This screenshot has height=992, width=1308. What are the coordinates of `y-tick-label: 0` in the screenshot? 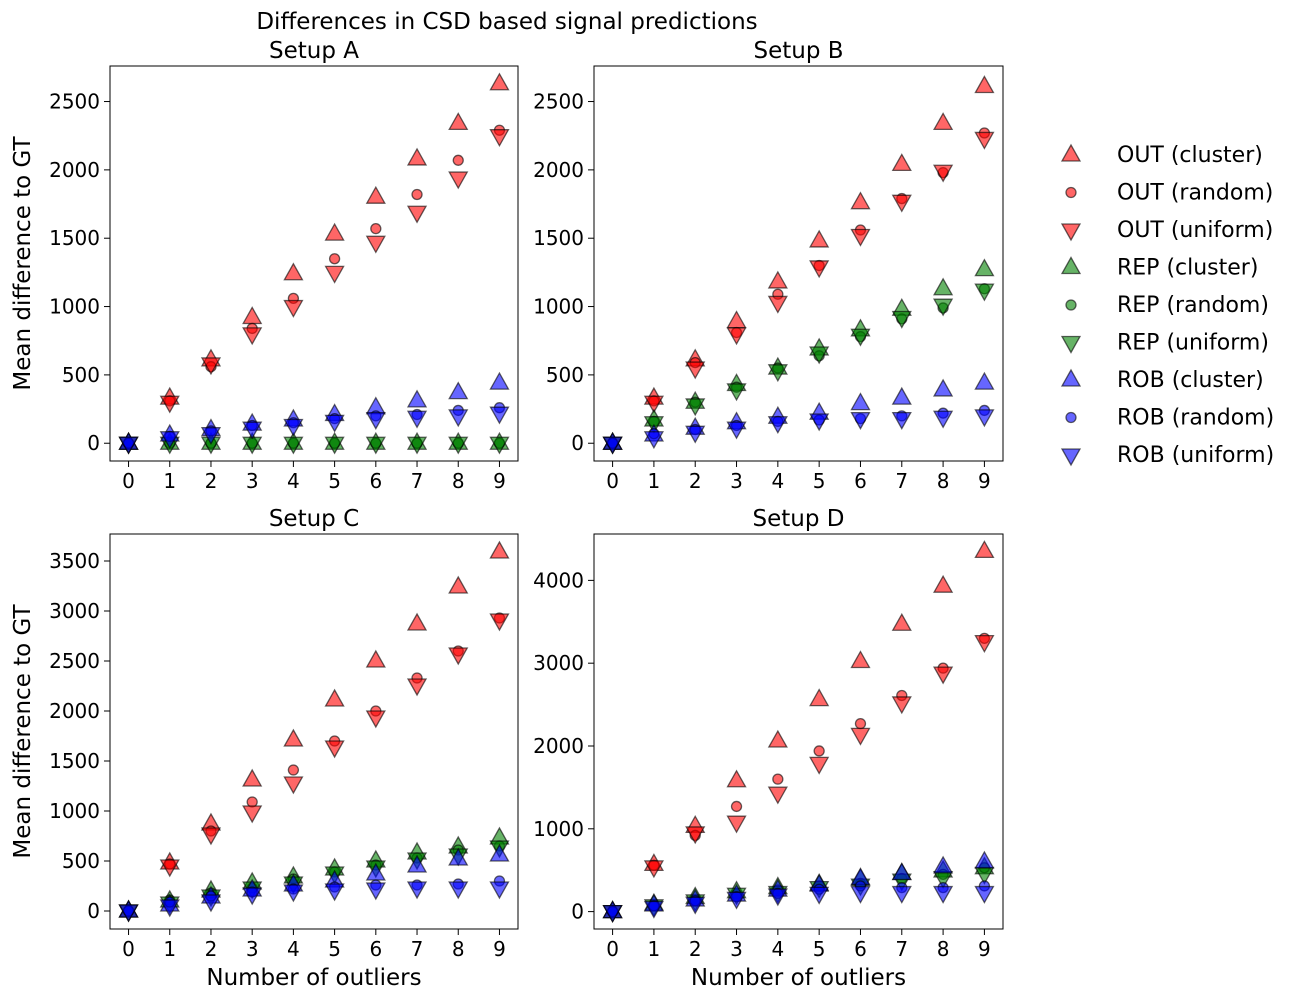 It's located at (577, 443).